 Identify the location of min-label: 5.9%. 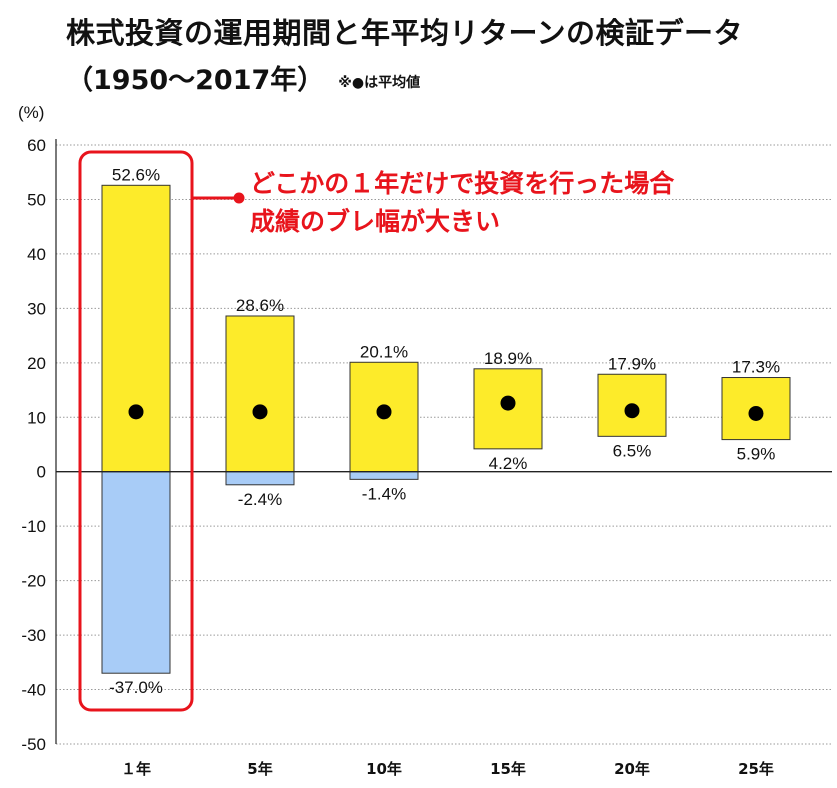
(756, 454).